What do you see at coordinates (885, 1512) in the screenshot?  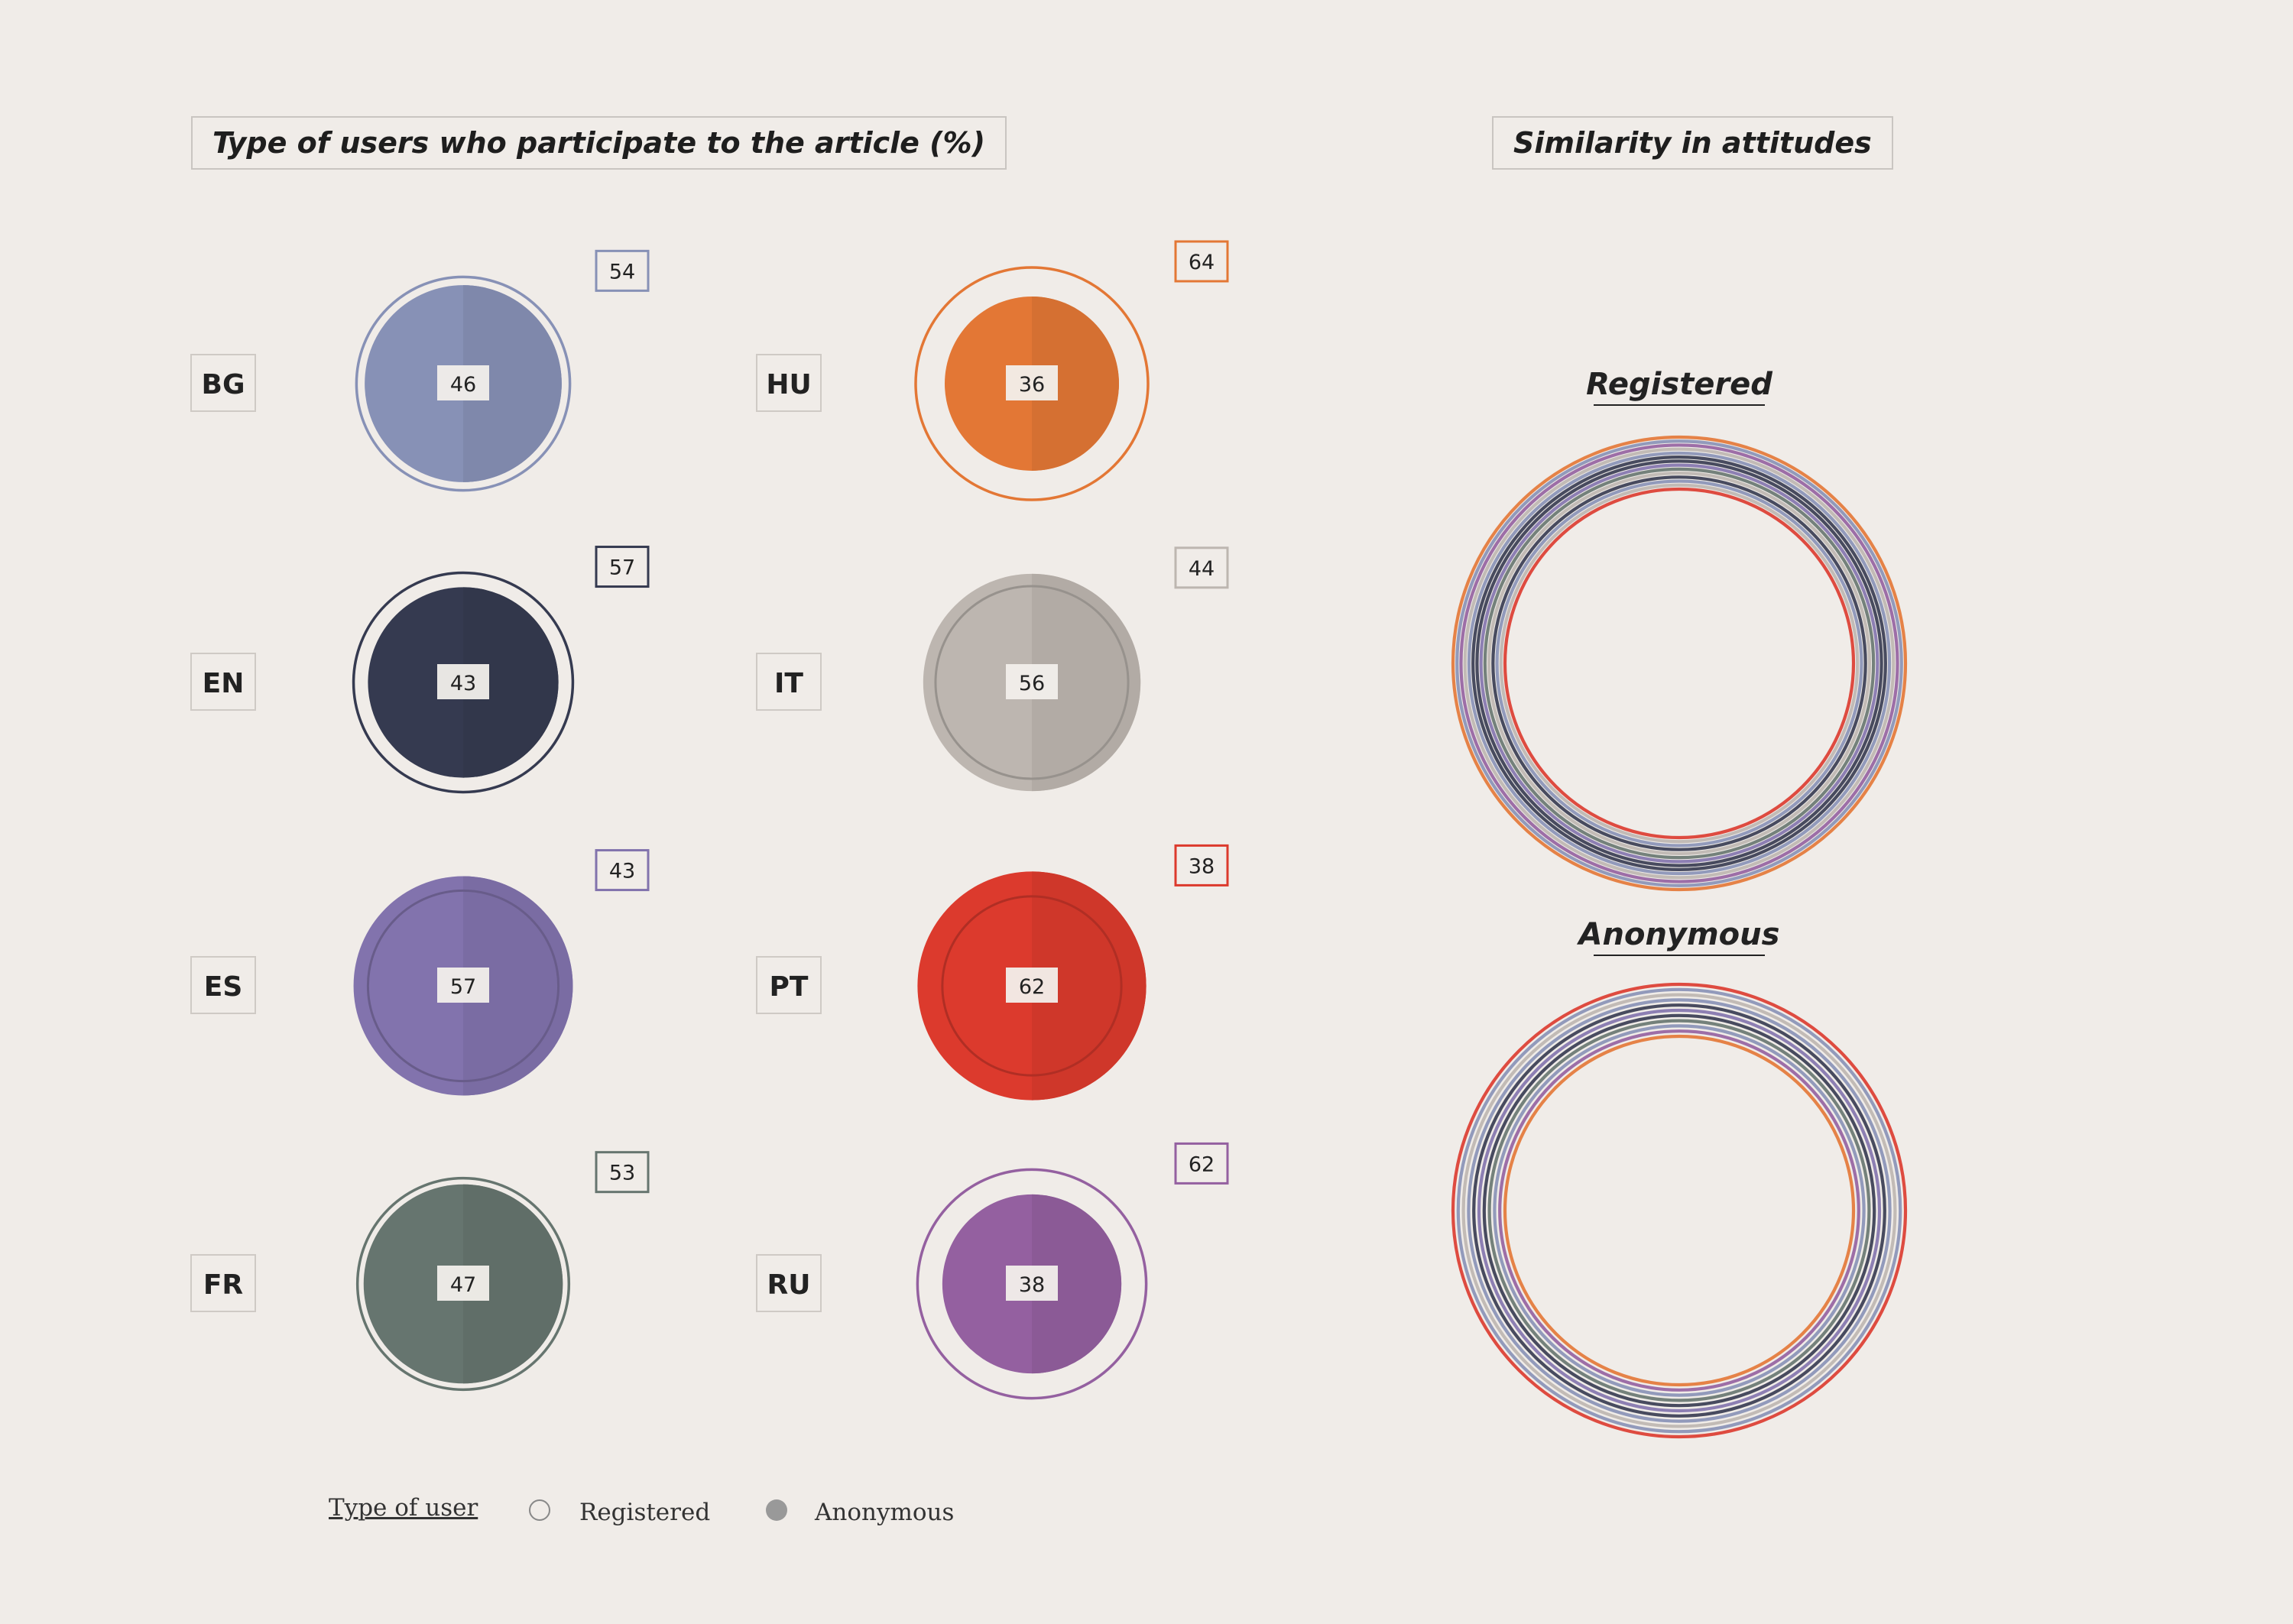 I see `legend-anonymous-label: Anonymous` at bounding box center [885, 1512].